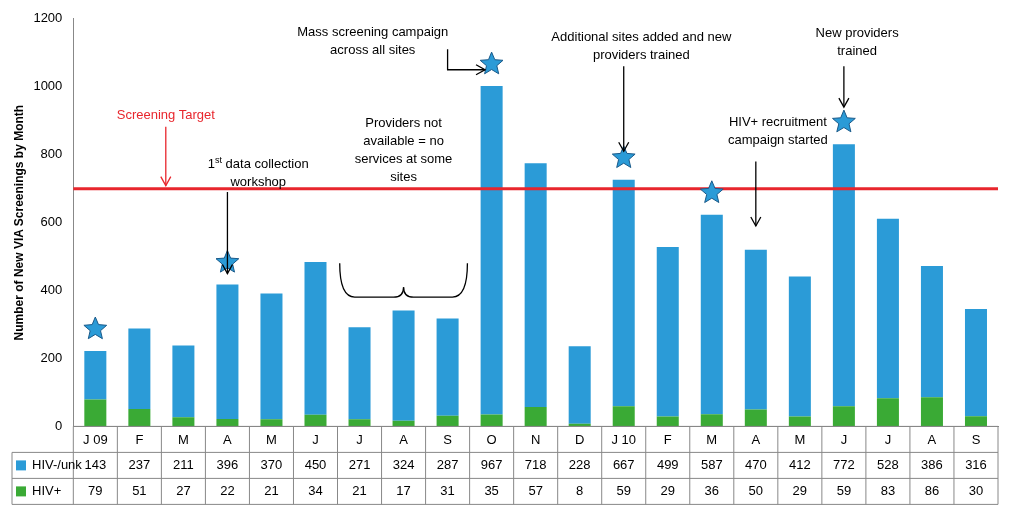 The height and width of the screenshot is (513, 1016). I want to click on data-label: 211, so click(183, 464).